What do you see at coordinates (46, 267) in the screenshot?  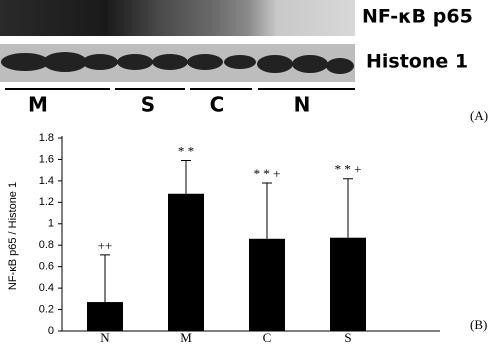 I see `y-tick-label: 0.6` at bounding box center [46, 267].